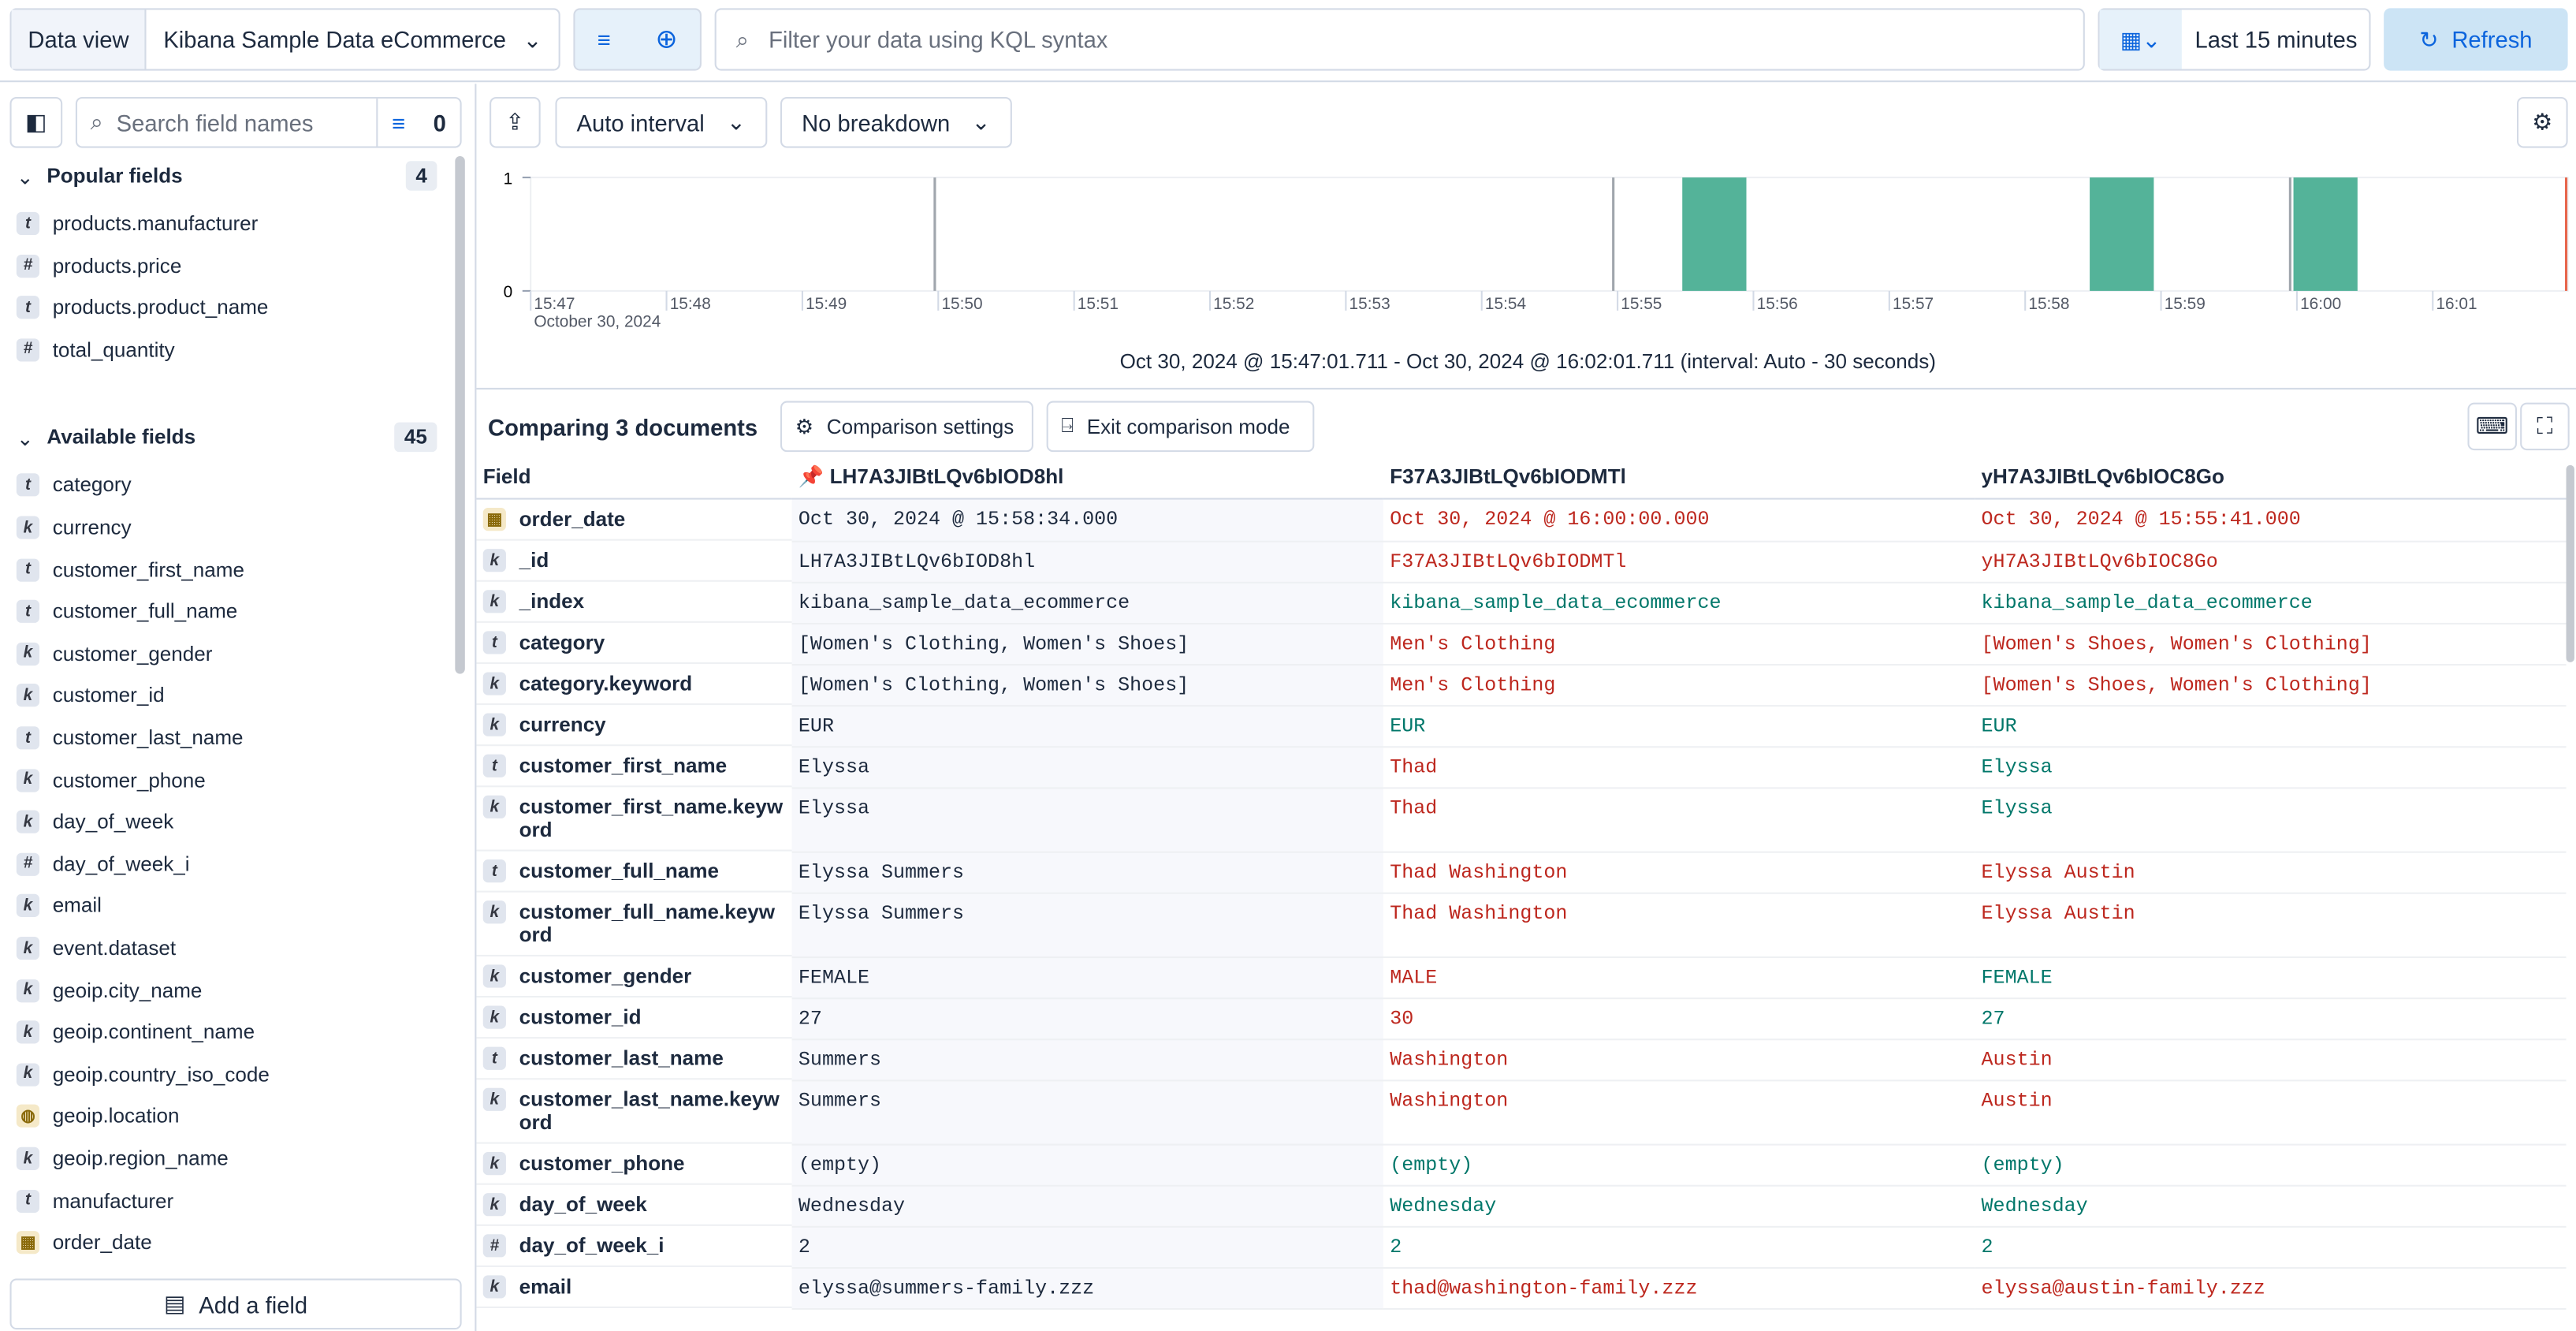 The image size is (2576, 1331). Describe the element at coordinates (1087, 561) in the screenshot. I see `value-cell: LH7A3JIBtLQv6bIOD8hl` at that location.